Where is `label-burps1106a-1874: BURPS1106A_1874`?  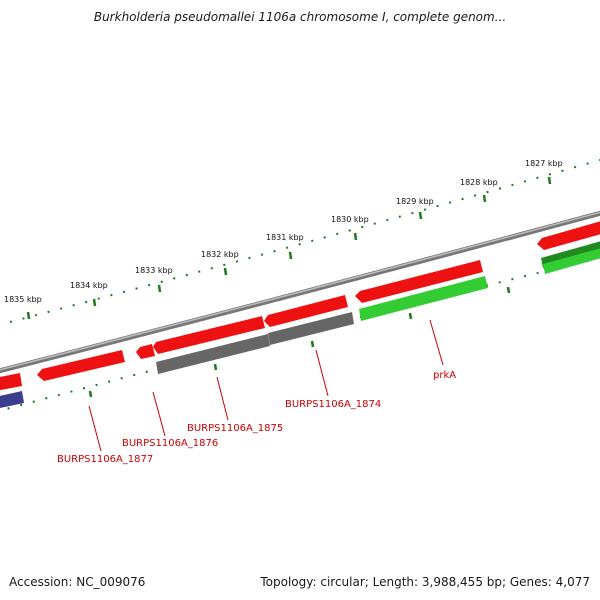
label-burps1106a-1874: BURPS1106A_1874 is located at coordinates (333, 404).